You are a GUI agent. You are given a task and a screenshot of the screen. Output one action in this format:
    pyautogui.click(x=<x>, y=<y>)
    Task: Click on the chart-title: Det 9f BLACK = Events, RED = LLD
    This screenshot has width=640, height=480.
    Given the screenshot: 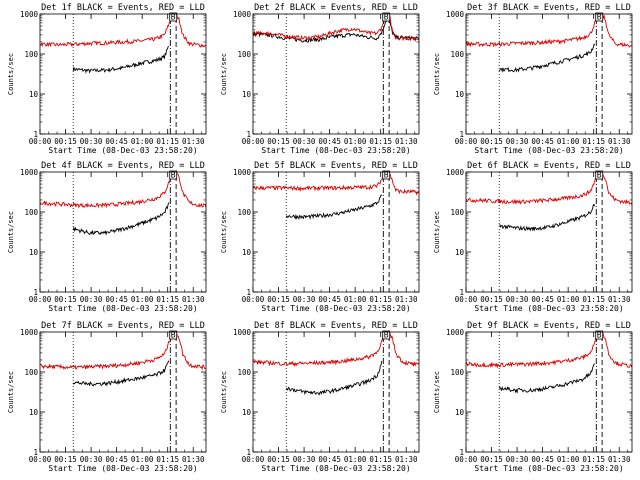 What is the action you would take?
    pyautogui.click(x=549, y=326)
    